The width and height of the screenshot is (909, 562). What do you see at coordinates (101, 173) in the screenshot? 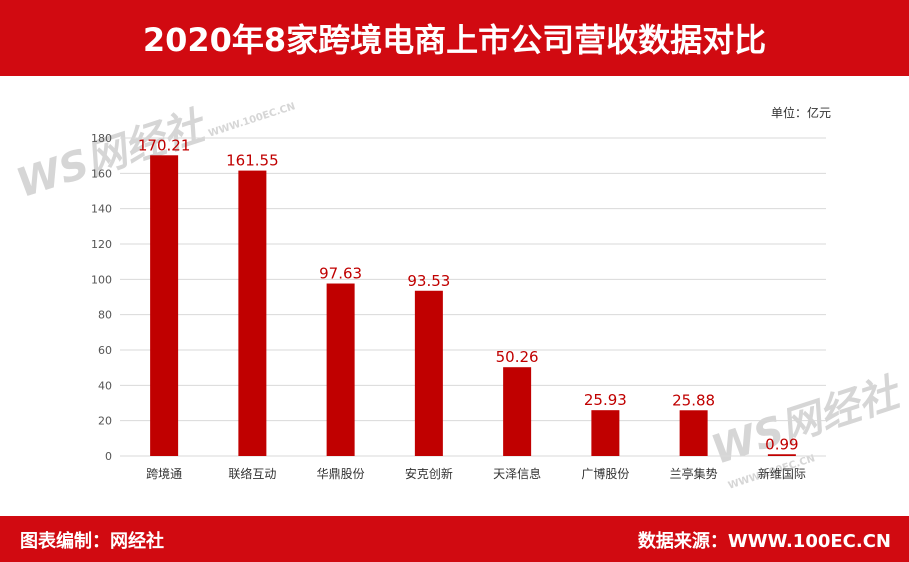
I see `y-tick-label: 160` at bounding box center [101, 173].